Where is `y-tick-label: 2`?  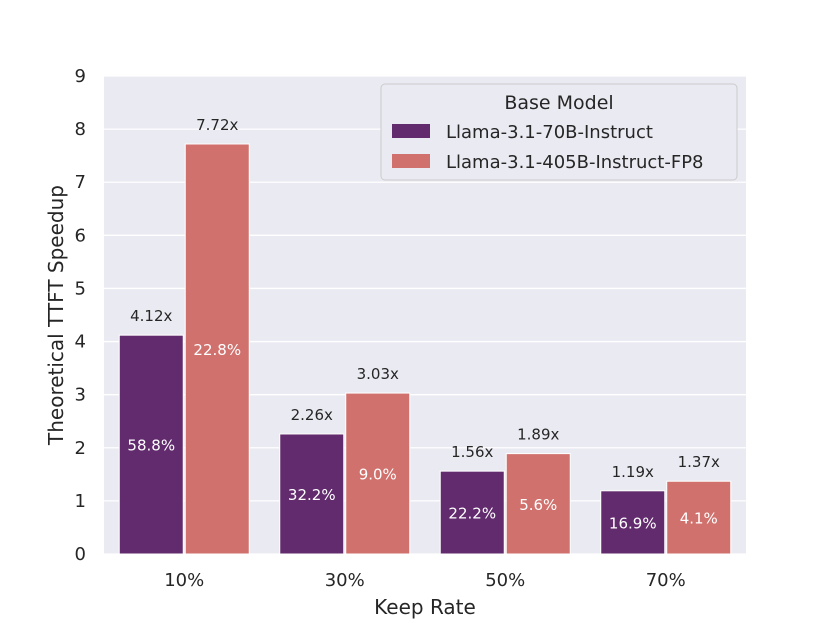 y-tick-label: 2 is located at coordinates (80, 448).